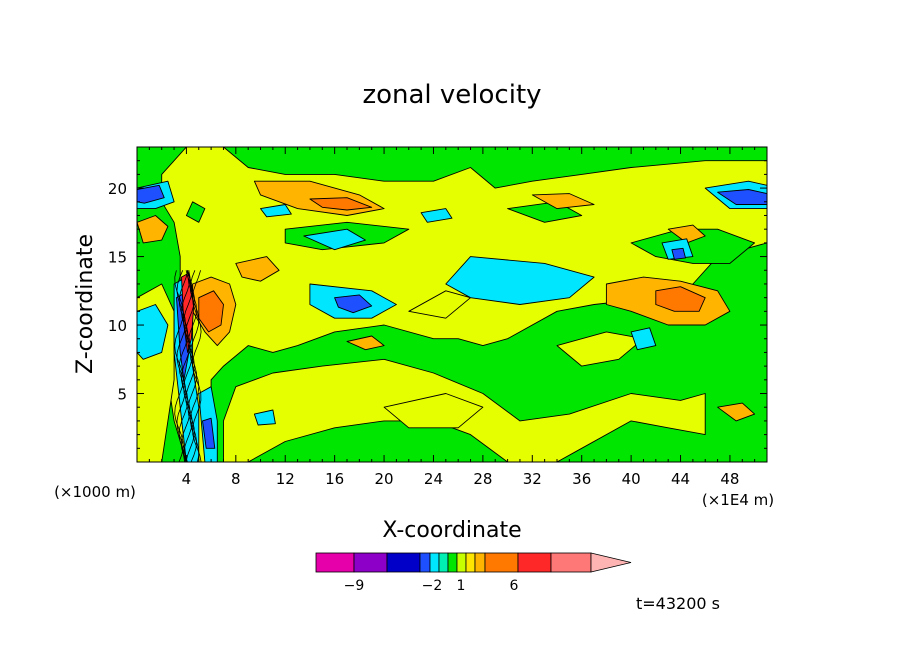 The height and width of the screenshot is (658, 904). What do you see at coordinates (729, 479) in the screenshot?
I see `x-tick-label: 48` at bounding box center [729, 479].